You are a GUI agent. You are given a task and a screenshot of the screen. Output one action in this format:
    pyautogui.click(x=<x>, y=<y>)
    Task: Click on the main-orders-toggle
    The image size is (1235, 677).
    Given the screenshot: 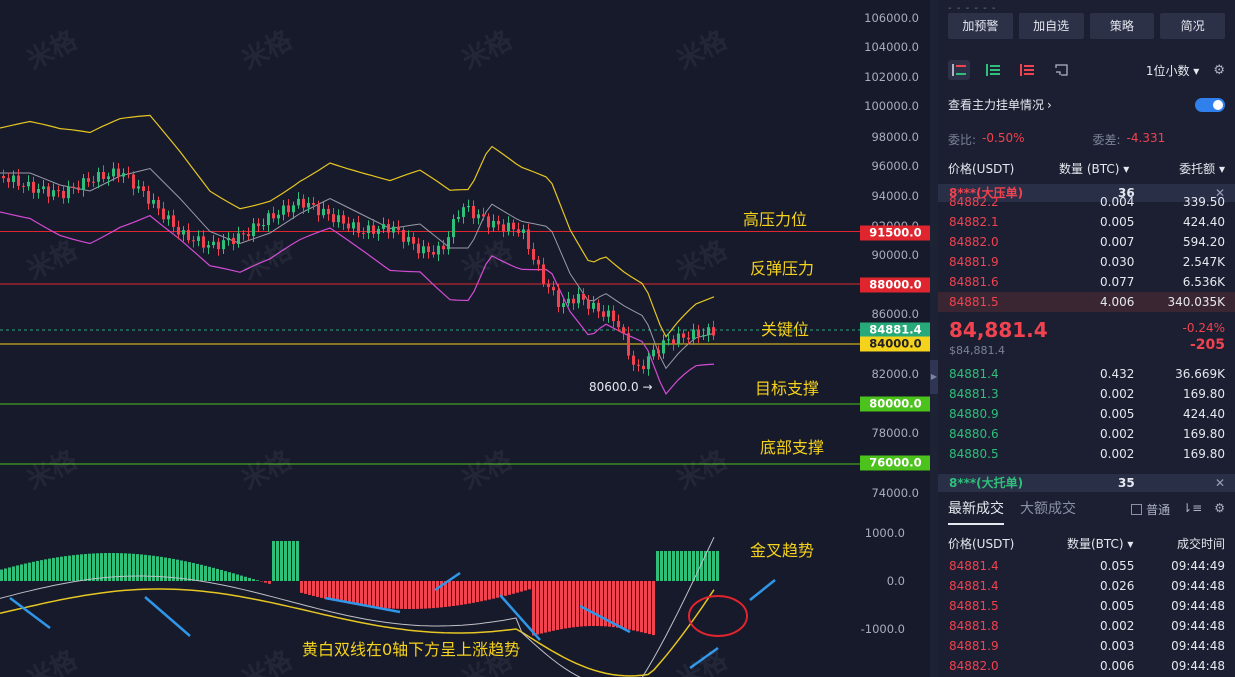 What is the action you would take?
    pyautogui.click(x=1210, y=104)
    